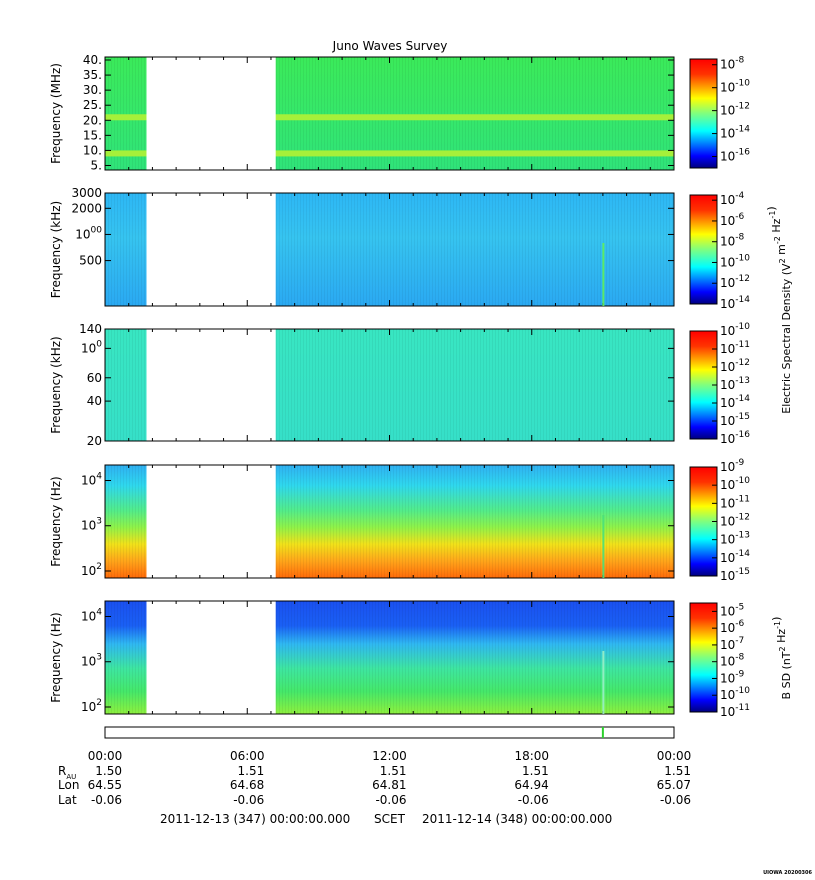 The image size is (815, 880). What do you see at coordinates (389, 785) in the screenshot?
I see `ephem-value: 64.81` at bounding box center [389, 785].